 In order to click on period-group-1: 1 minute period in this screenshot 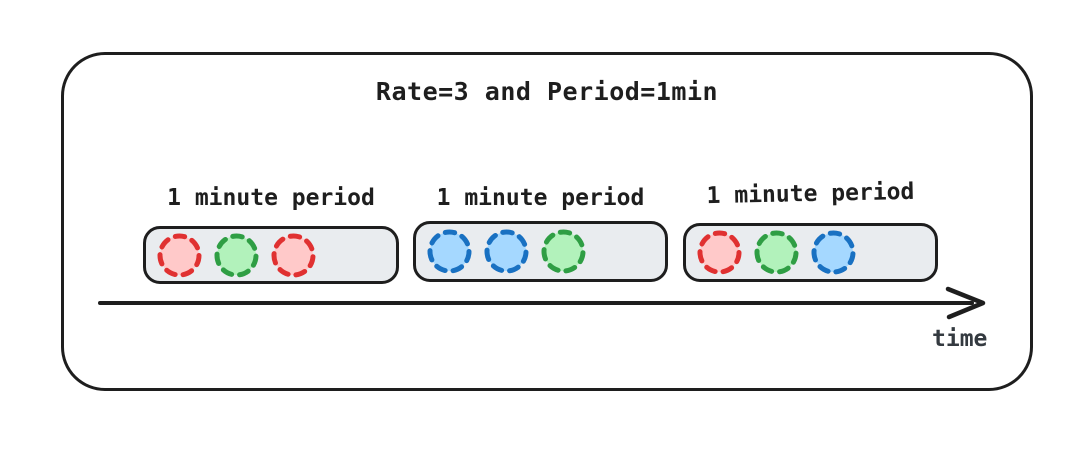, I will do `click(271, 234)`.